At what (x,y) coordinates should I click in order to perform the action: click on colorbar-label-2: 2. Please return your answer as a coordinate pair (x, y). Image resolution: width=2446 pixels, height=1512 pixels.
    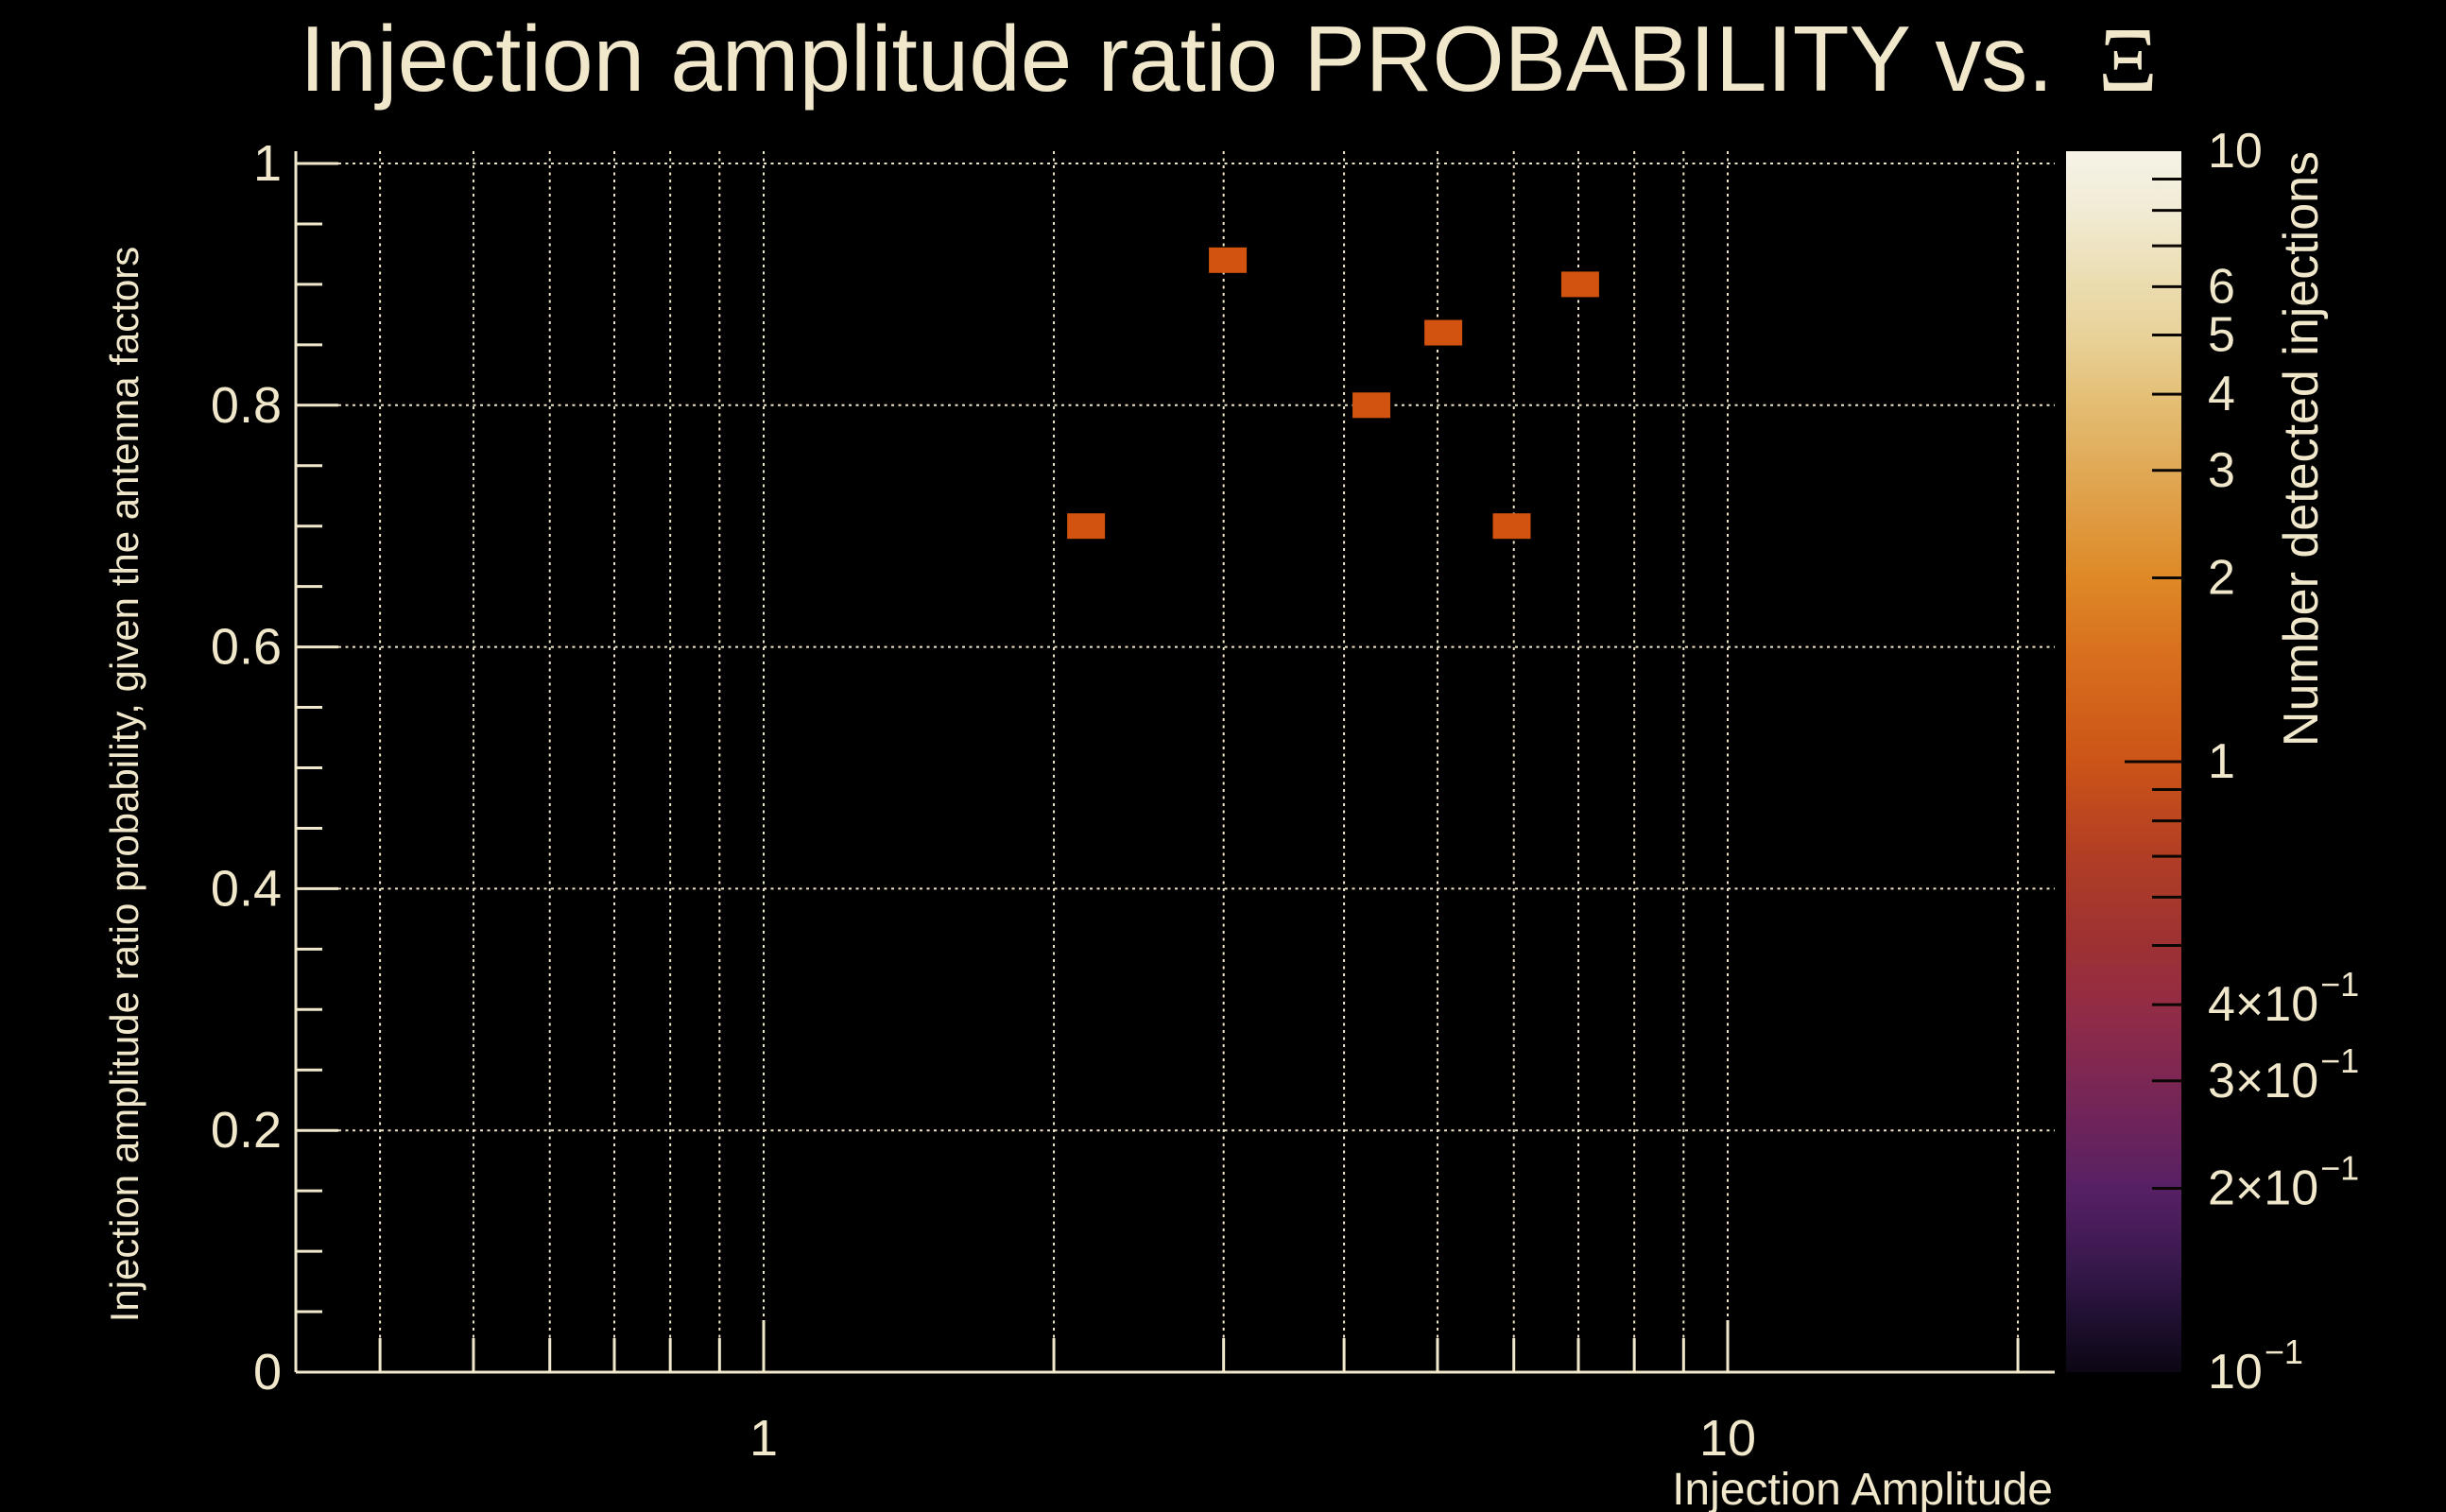
    Looking at the image, I should click on (2221, 578).